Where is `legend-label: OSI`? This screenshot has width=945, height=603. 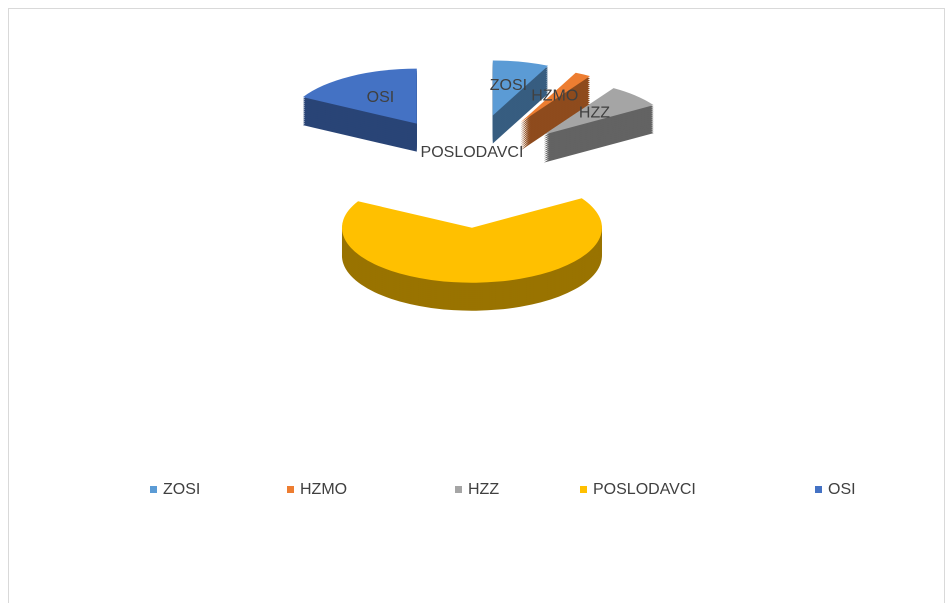
legend-label: OSI is located at coordinates (842, 489).